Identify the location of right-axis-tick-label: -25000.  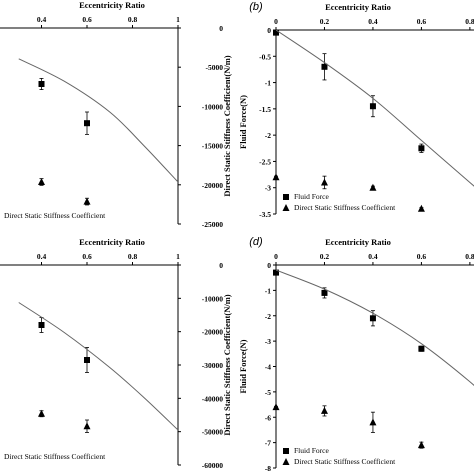
(212, 224).